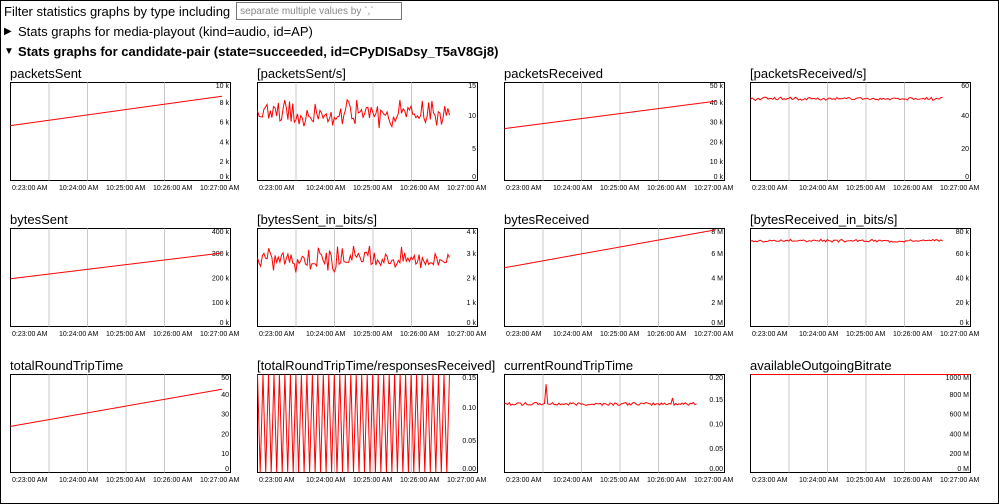 The height and width of the screenshot is (504, 999). What do you see at coordinates (221, 254) in the screenshot?
I see `y-tick-label: 300 k` at bounding box center [221, 254].